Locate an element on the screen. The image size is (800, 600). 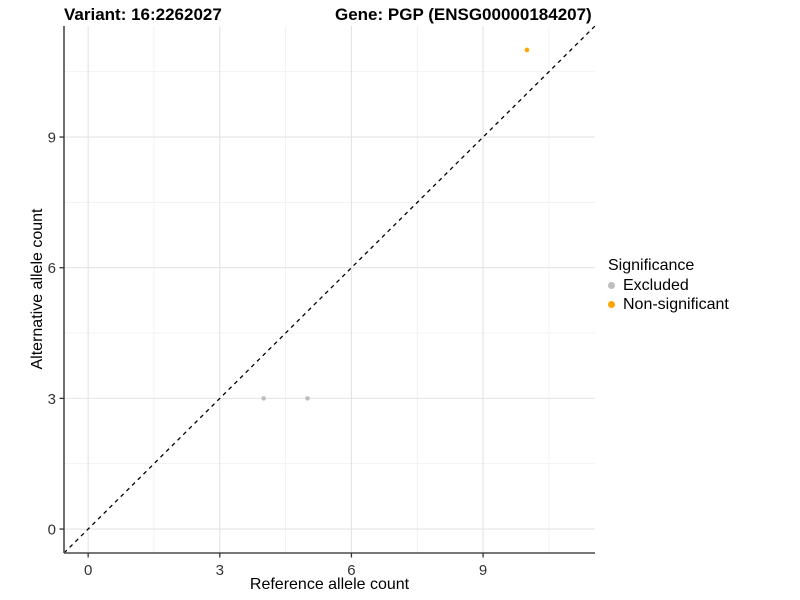
legend-item-excluded: Excluded is located at coordinates (668, 285).